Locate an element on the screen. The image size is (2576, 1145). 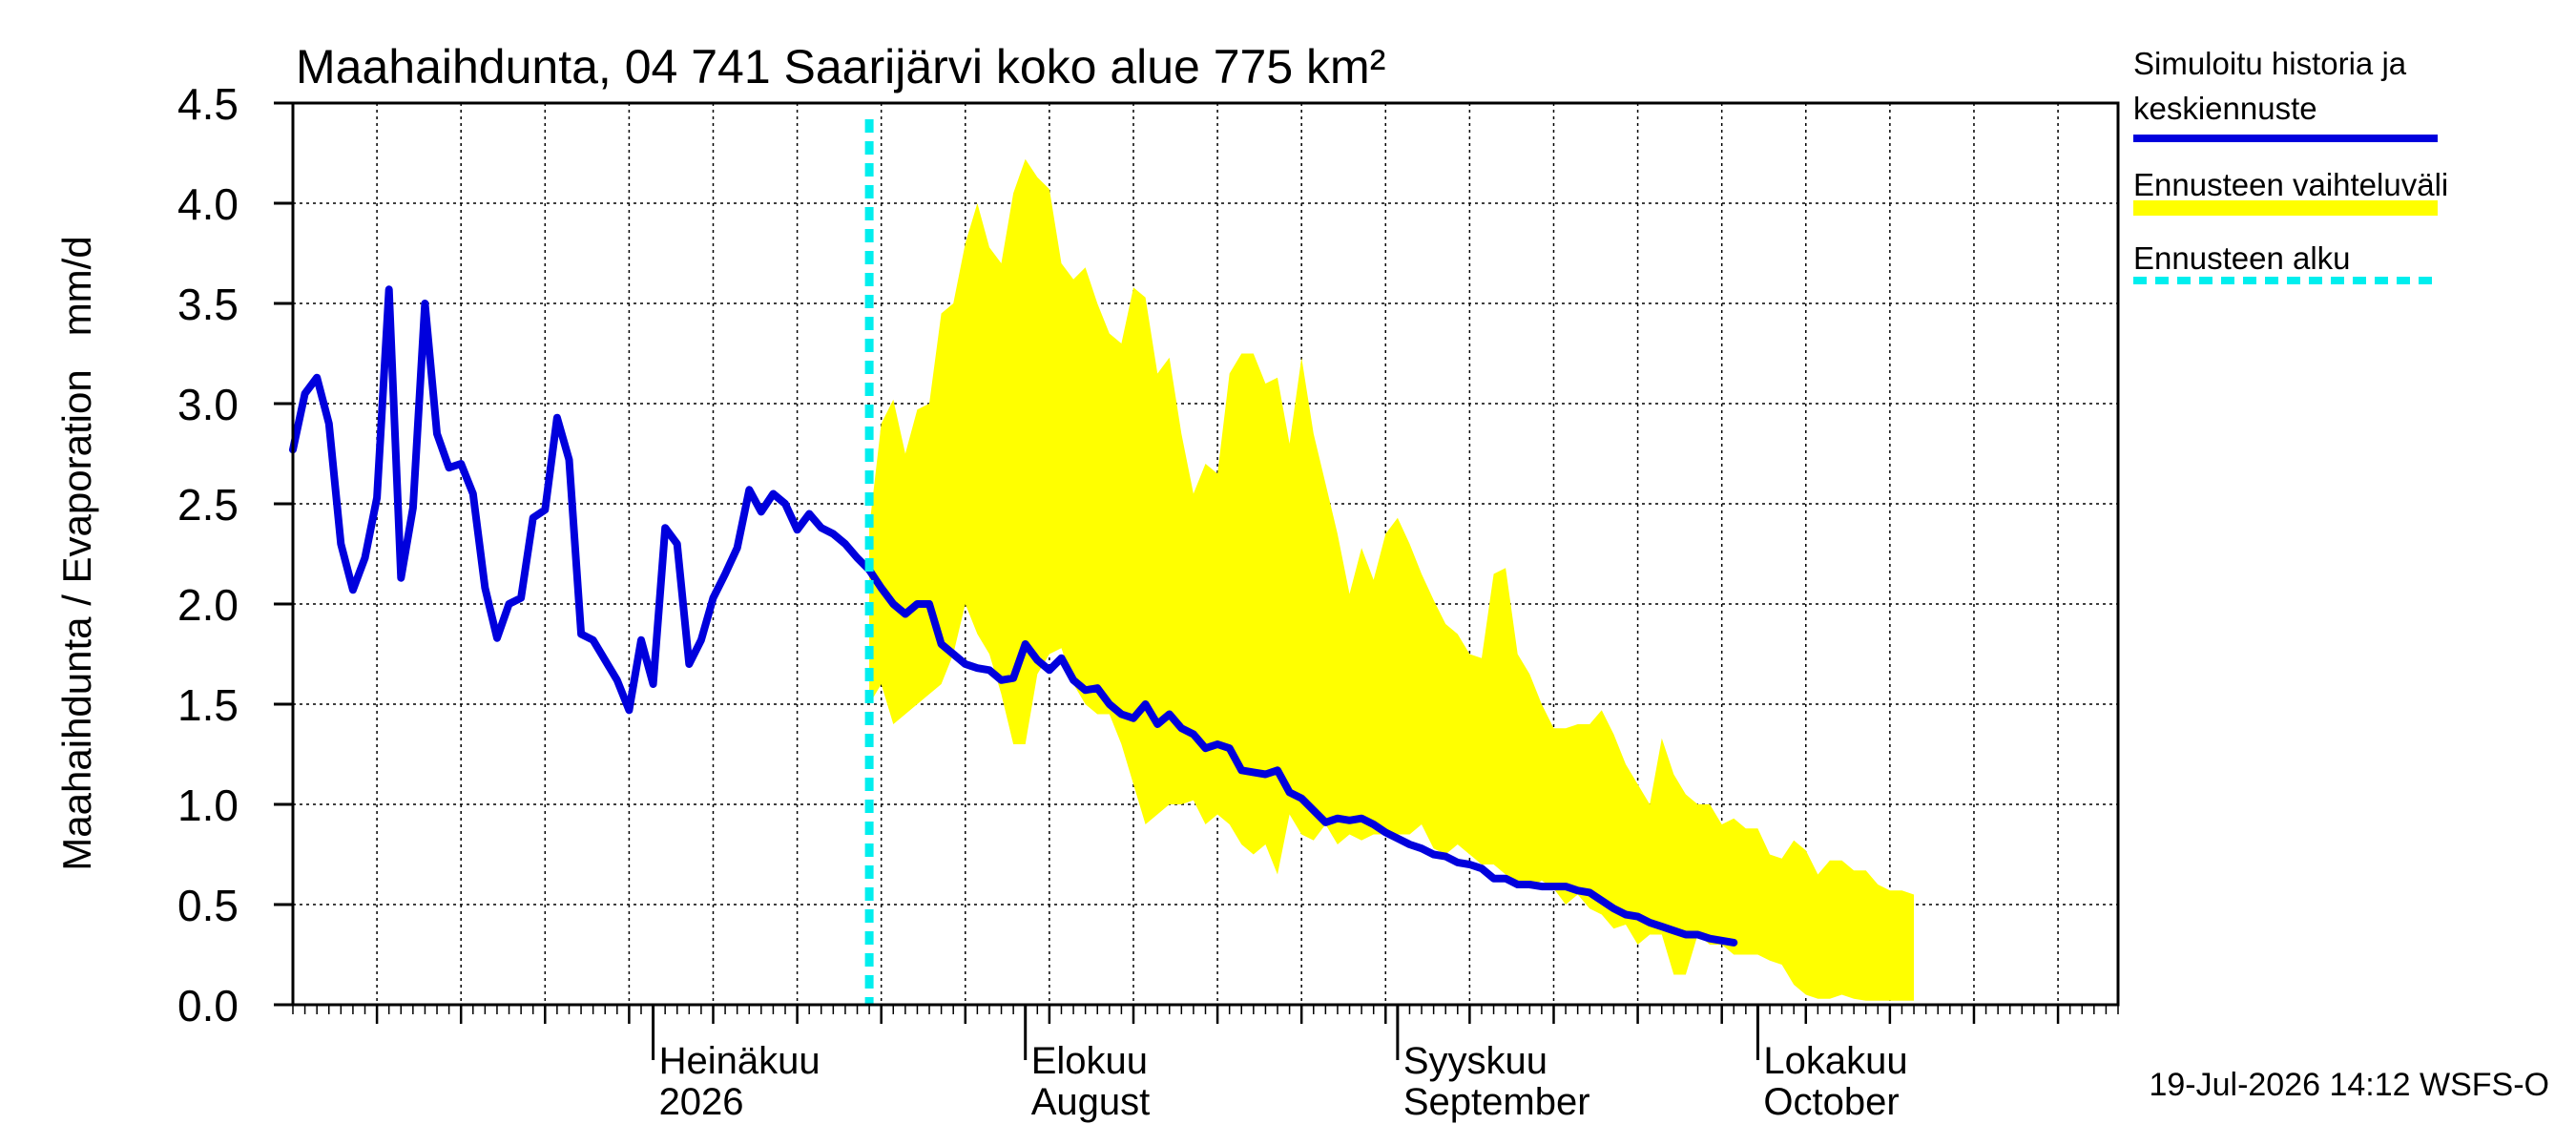
y-tick-label: 1.5 is located at coordinates (208, 705).